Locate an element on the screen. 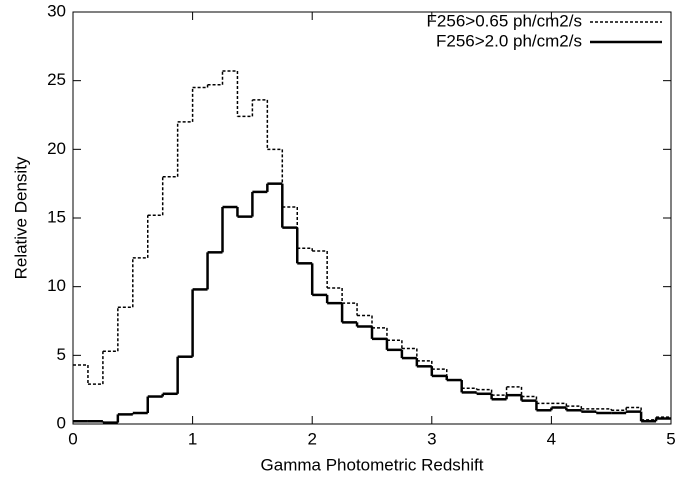  y-tick-label: 15 is located at coordinates (56, 216).